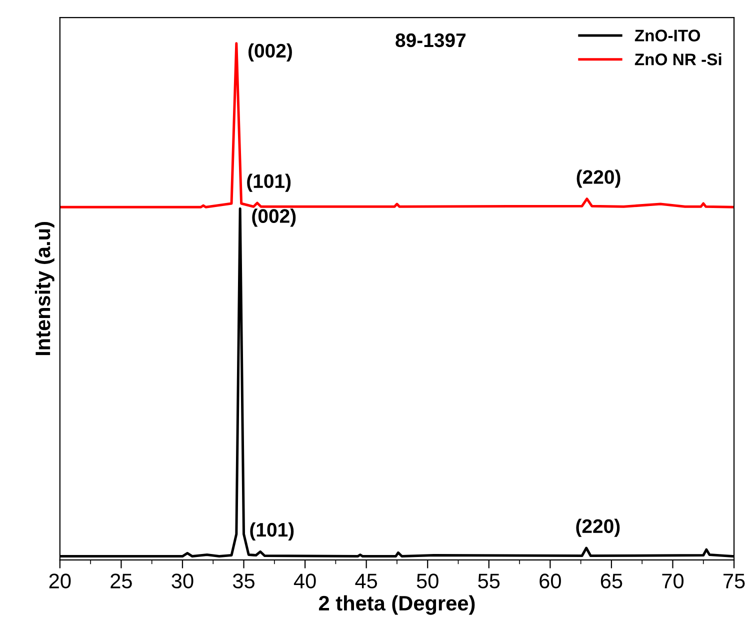 The width and height of the screenshot is (749, 627). I want to click on x-tick-label: 30, so click(183, 581).